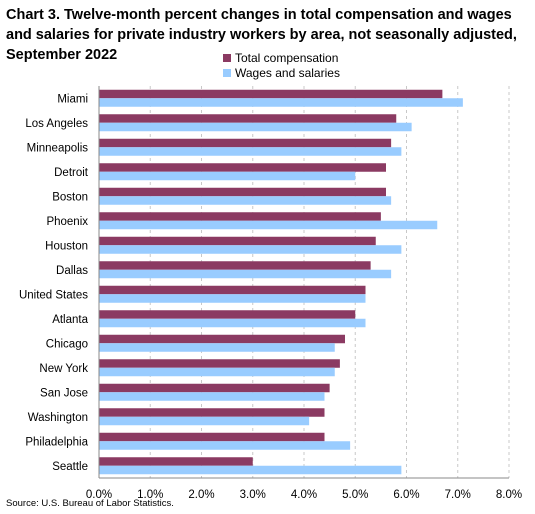  Describe the element at coordinates (90, 503) in the screenshot. I see `source-note: Source: U.S. Bureau of Labor Statistics.` at that location.